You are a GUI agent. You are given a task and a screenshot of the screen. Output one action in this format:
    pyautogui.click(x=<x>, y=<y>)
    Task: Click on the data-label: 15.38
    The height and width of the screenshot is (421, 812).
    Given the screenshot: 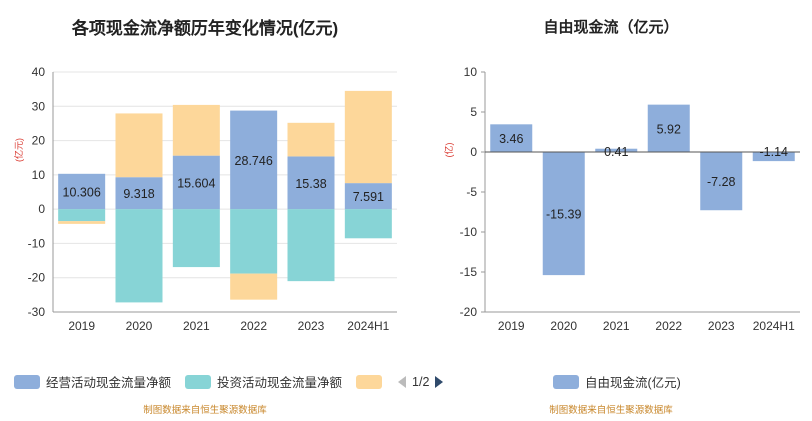 What is the action you would take?
    pyautogui.click(x=310, y=184)
    